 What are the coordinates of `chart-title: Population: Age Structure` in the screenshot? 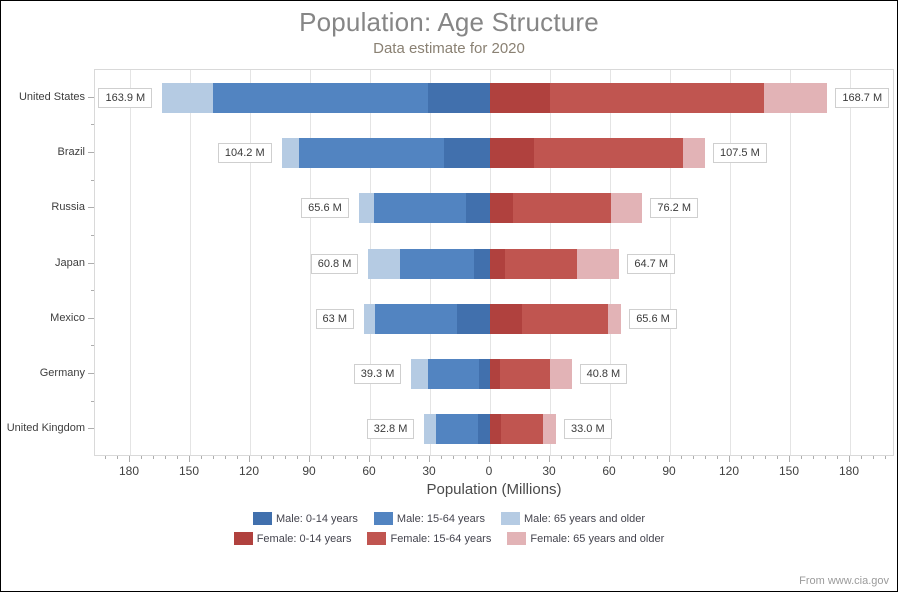 It's located at (449, 22).